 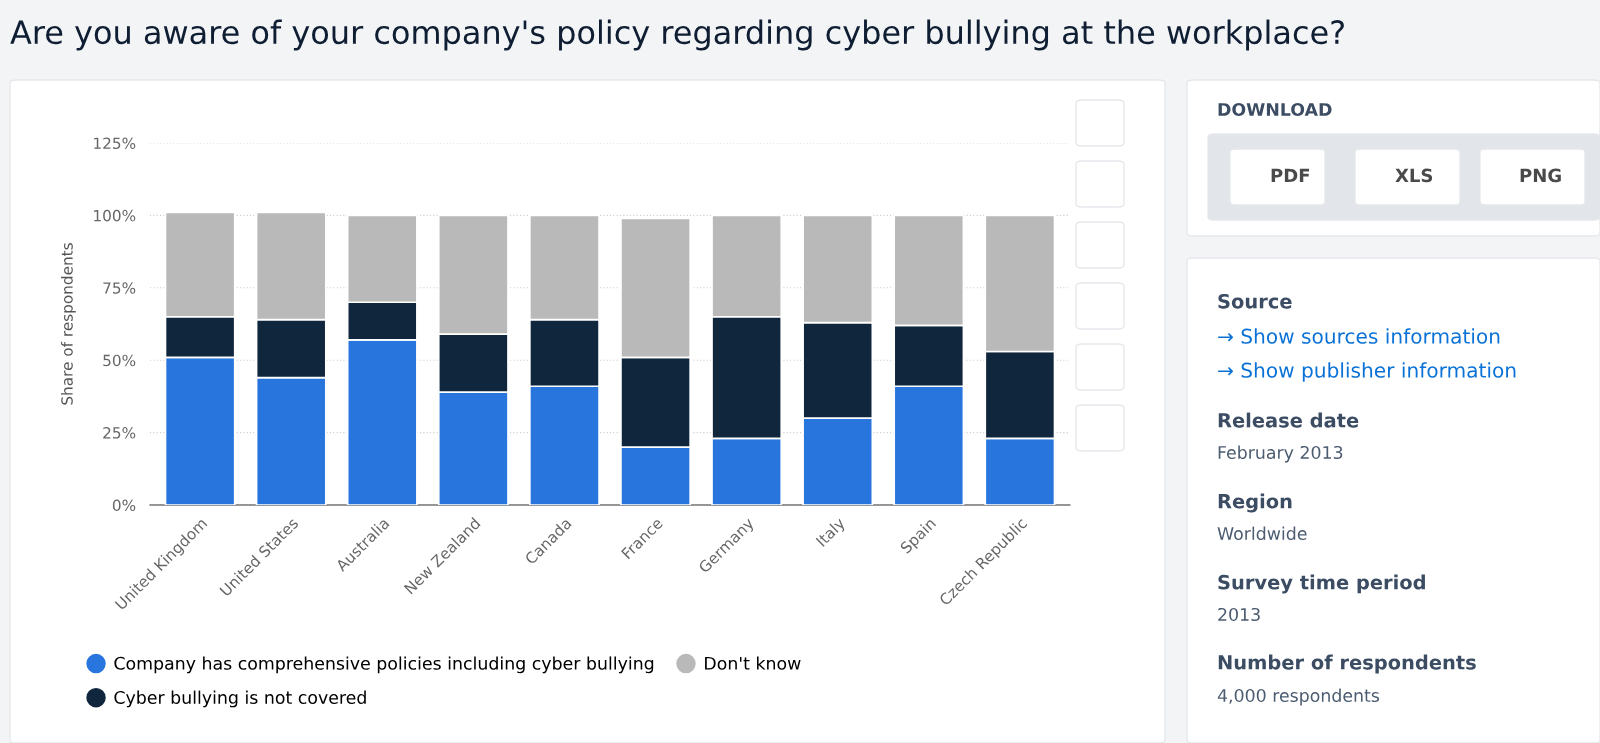 I want to click on text: → Show publisher information, so click(x=1367, y=372).